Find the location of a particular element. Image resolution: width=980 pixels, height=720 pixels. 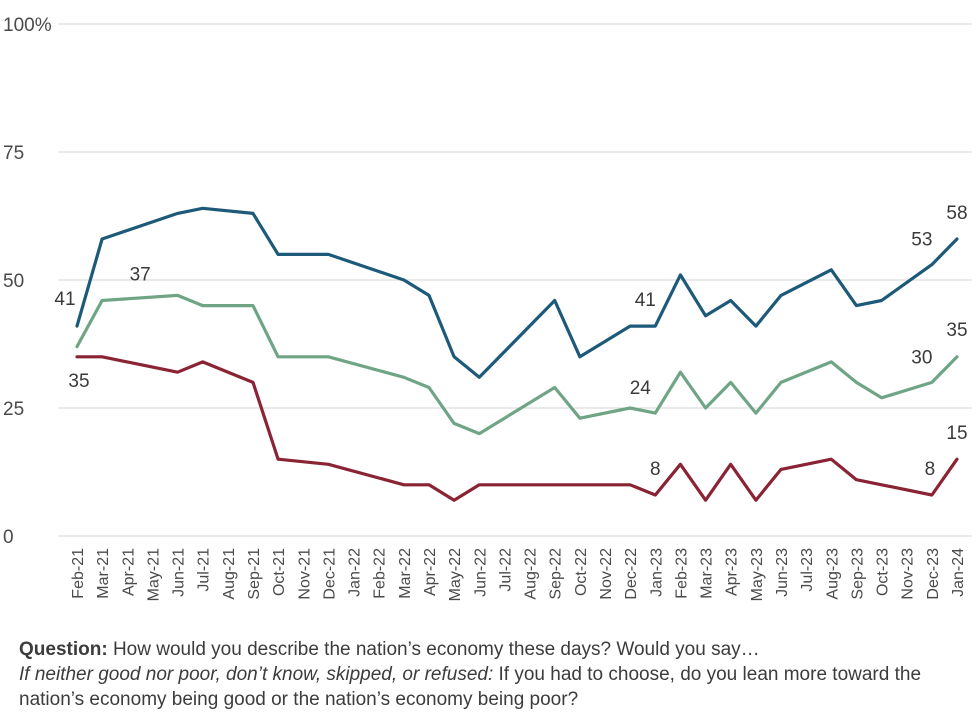

x-tick-label: Oct-23 is located at coordinates (883, 572).